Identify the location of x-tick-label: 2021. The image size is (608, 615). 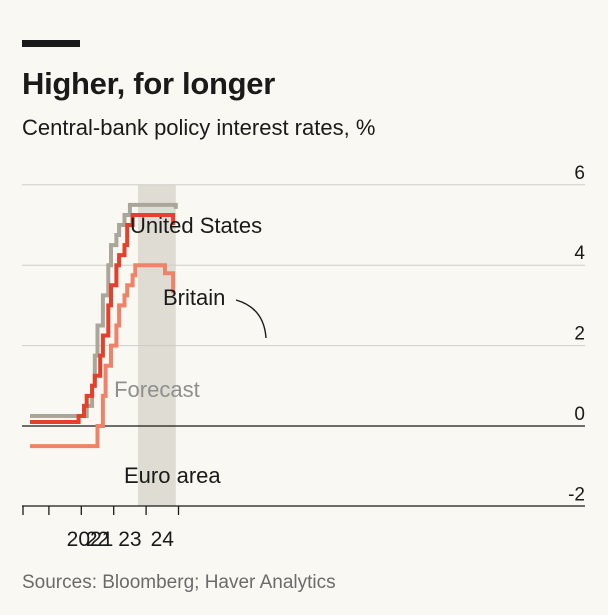
(90, 539).